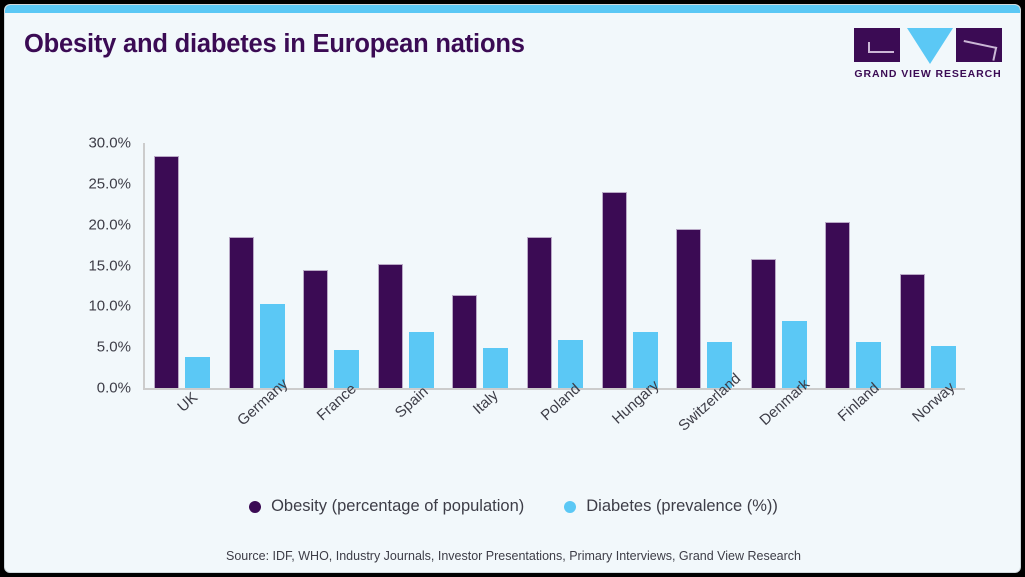 Image resolution: width=1025 pixels, height=577 pixels. Describe the element at coordinates (512, 9) in the screenshot. I see `top-accent-bar` at that location.